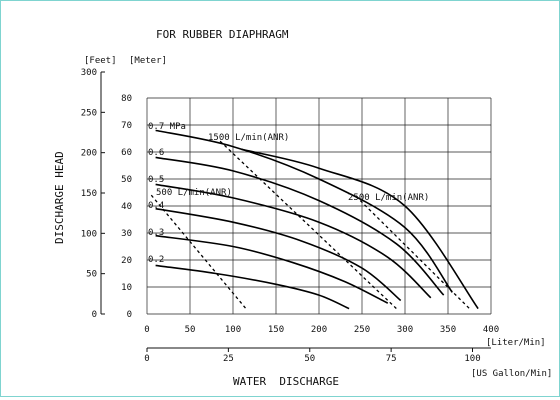 This screenshot has height=400, width=560. Describe the element at coordinates (491, 330) in the screenshot. I see `liter-tick-label: 400` at that location.